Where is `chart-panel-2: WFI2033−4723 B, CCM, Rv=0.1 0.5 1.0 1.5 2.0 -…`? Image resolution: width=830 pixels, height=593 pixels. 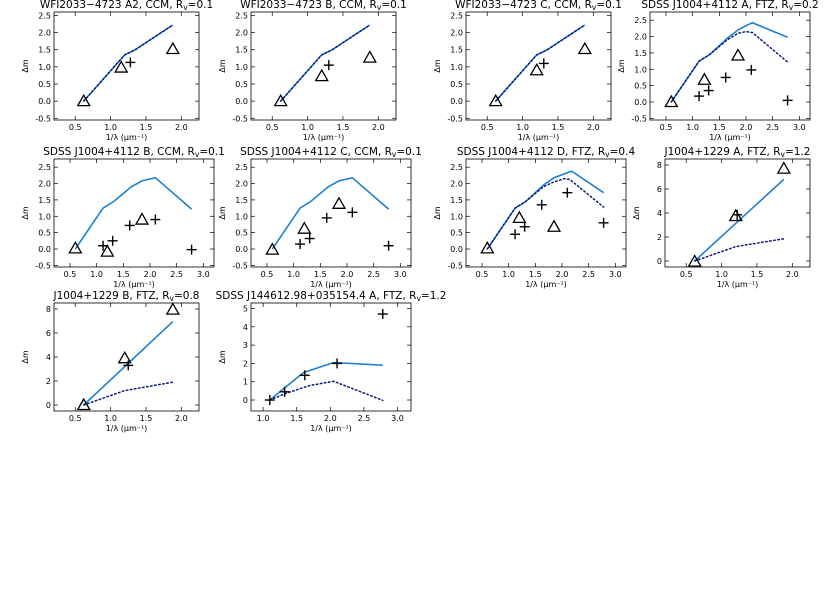 chart-panel-2: WFI2033−4723 B, CCM, Rv=0.1 0.5 1.0 1.5 2.0 -… is located at coordinates (312, 71).